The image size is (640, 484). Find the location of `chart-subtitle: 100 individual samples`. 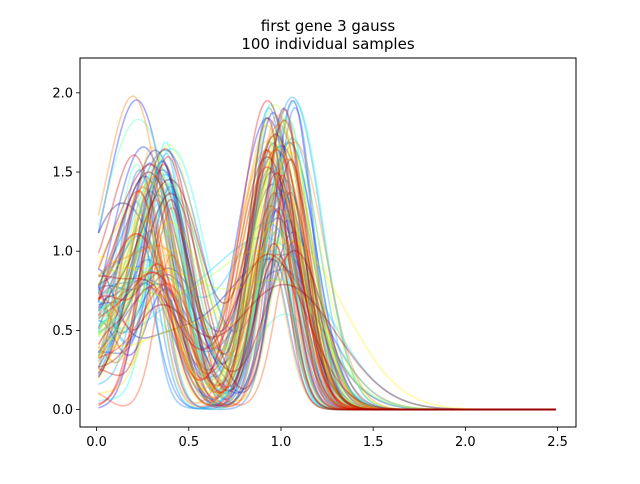

chart-subtitle: 100 individual samples is located at coordinates (327, 44).